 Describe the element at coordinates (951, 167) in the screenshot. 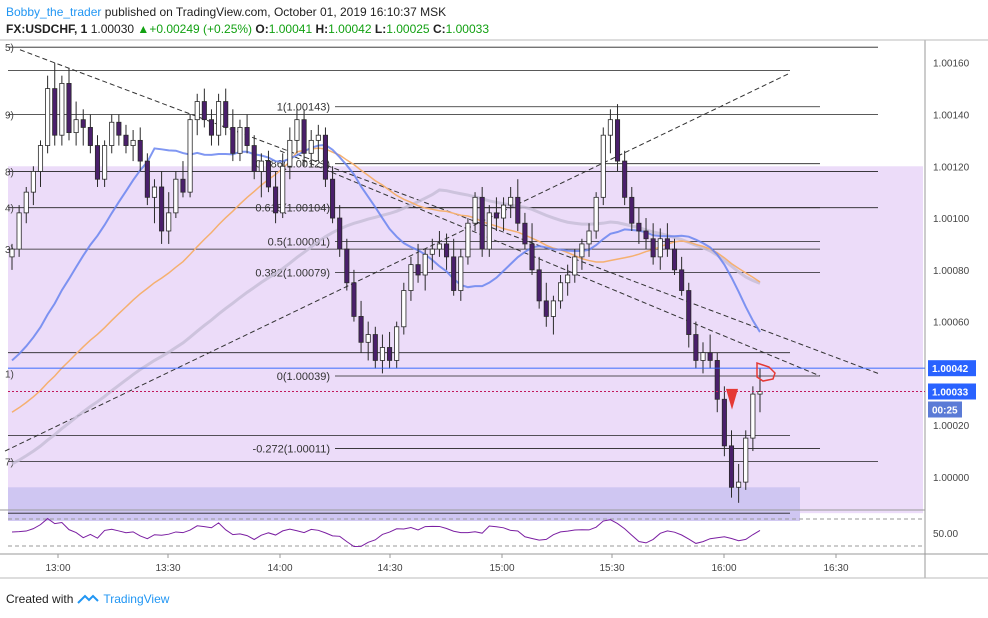

I see `y-tick-label: 1.00120` at that location.